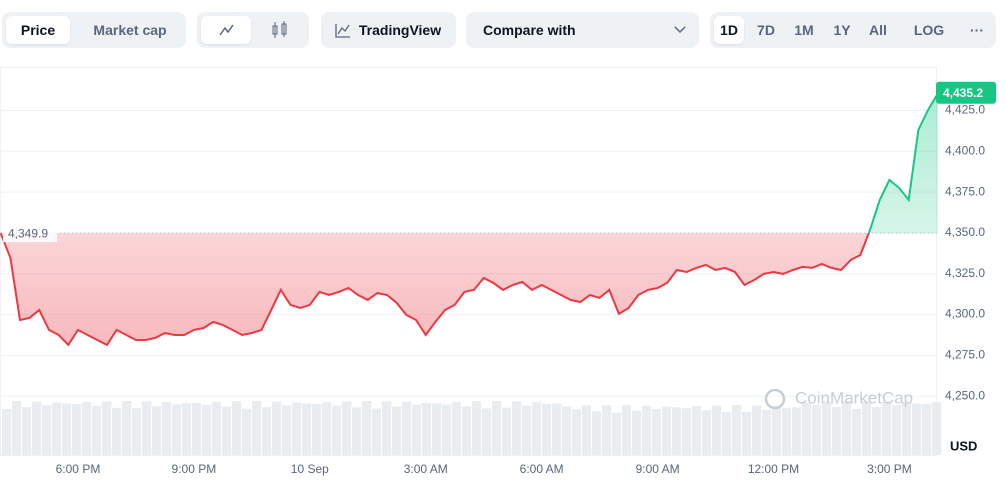  What do you see at coordinates (253, 30) in the screenshot?
I see `chart-type-group` at bounding box center [253, 30].